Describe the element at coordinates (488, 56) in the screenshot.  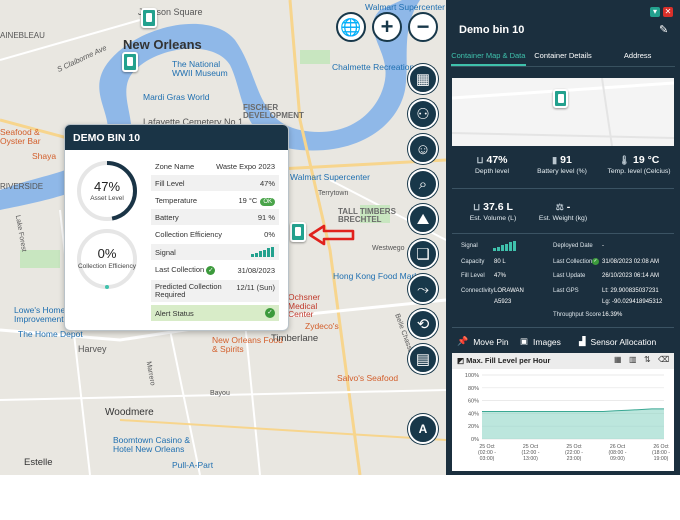
I see `tab-container-map-data: Container Map & Data` at that location.